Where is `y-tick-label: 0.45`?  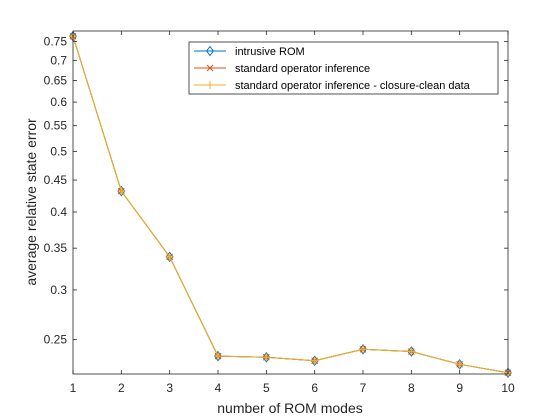 y-tick-label: 0.45 is located at coordinates (56, 180).